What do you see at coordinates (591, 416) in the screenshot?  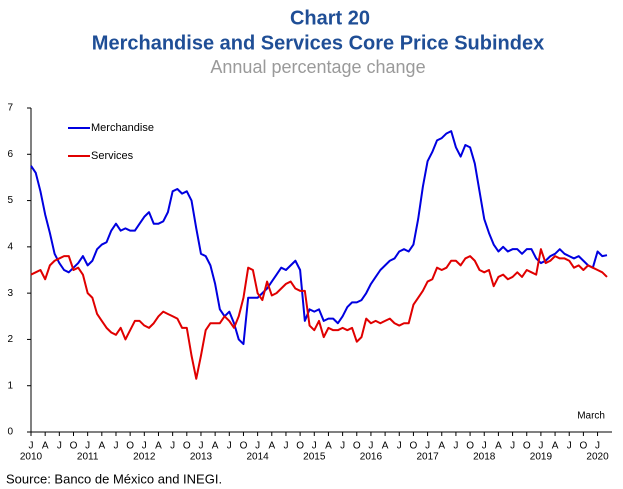 I see `annotation: March` at bounding box center [591, 416].